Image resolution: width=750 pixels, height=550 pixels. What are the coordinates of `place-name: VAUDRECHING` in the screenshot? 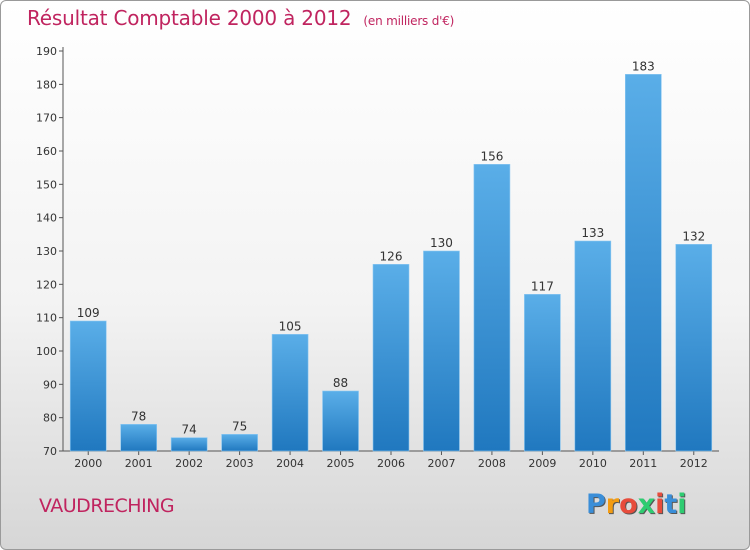 It's located at (107, 506).